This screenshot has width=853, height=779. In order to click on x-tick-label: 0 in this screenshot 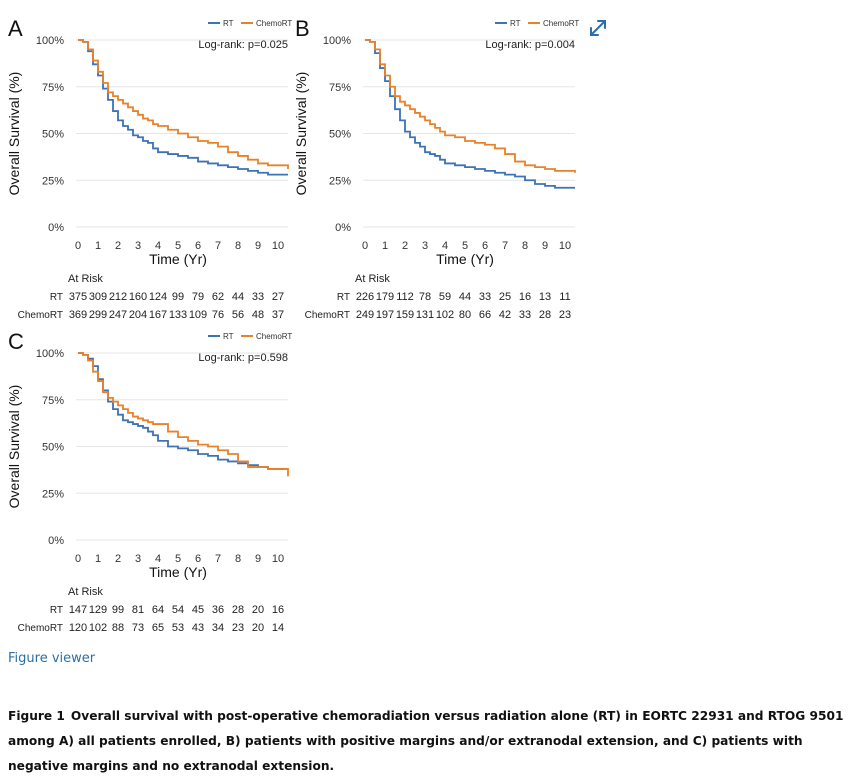, I will do `click(78, 559)`.